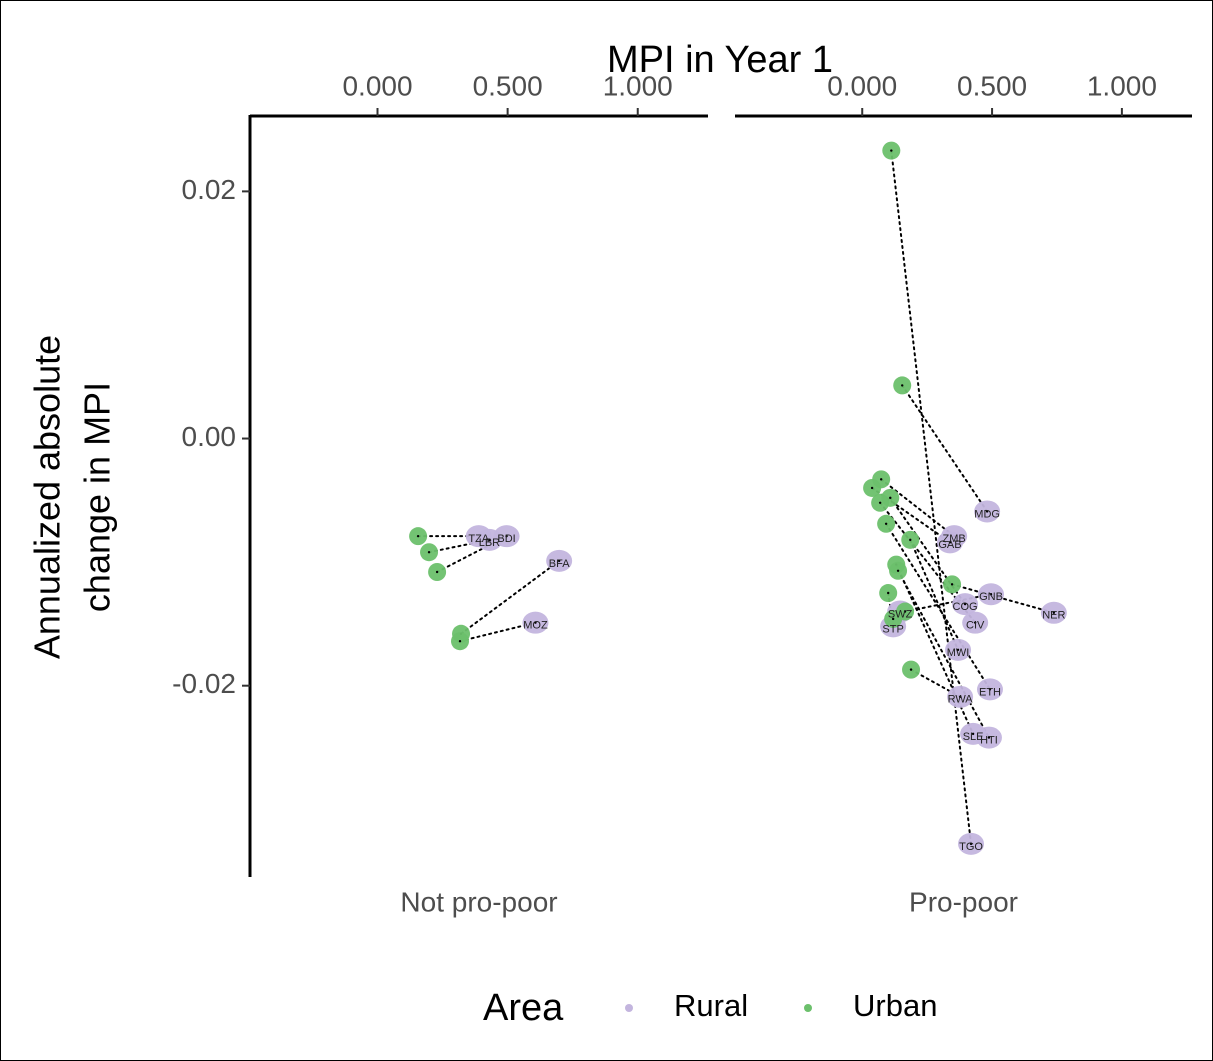 The width and height of the screenshot is (1213, 1061). Describe the element at coordinates (895, 1005) in the screenshot. I see `legend-label: Urban` at that location.